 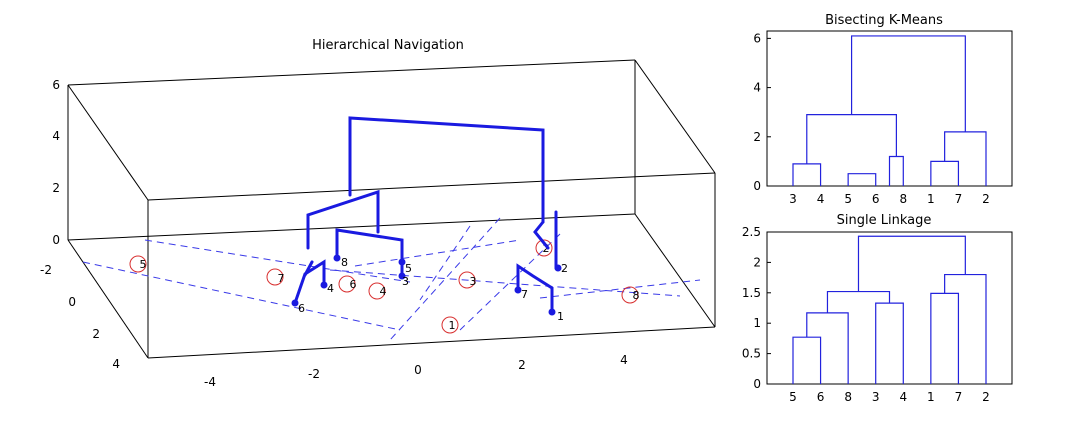 What do you see at coordinates (757, 38) in the screenshot?
I see `y-tick-label: 6` at bounding box center [757, 38].